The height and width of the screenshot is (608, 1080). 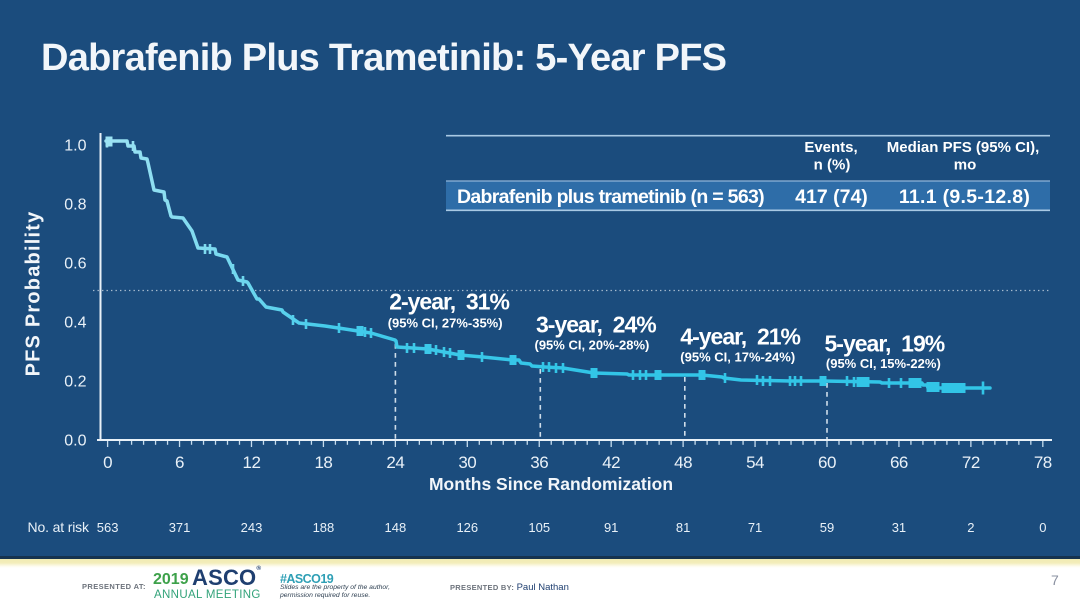 I want to click on svg-text: 72, so click(x=971, y=462).